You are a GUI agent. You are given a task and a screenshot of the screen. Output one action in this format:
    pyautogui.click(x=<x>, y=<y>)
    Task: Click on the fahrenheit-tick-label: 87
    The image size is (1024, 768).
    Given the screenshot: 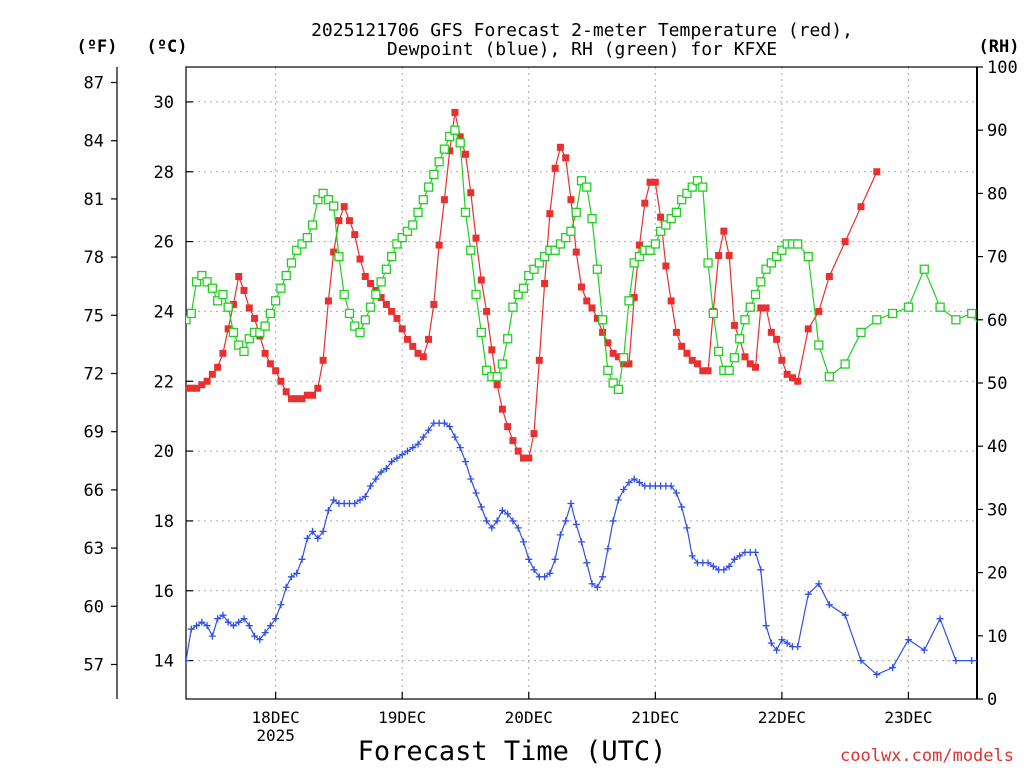 What is the action you would take?
    pyautogui.click(x=94, y=84)
    